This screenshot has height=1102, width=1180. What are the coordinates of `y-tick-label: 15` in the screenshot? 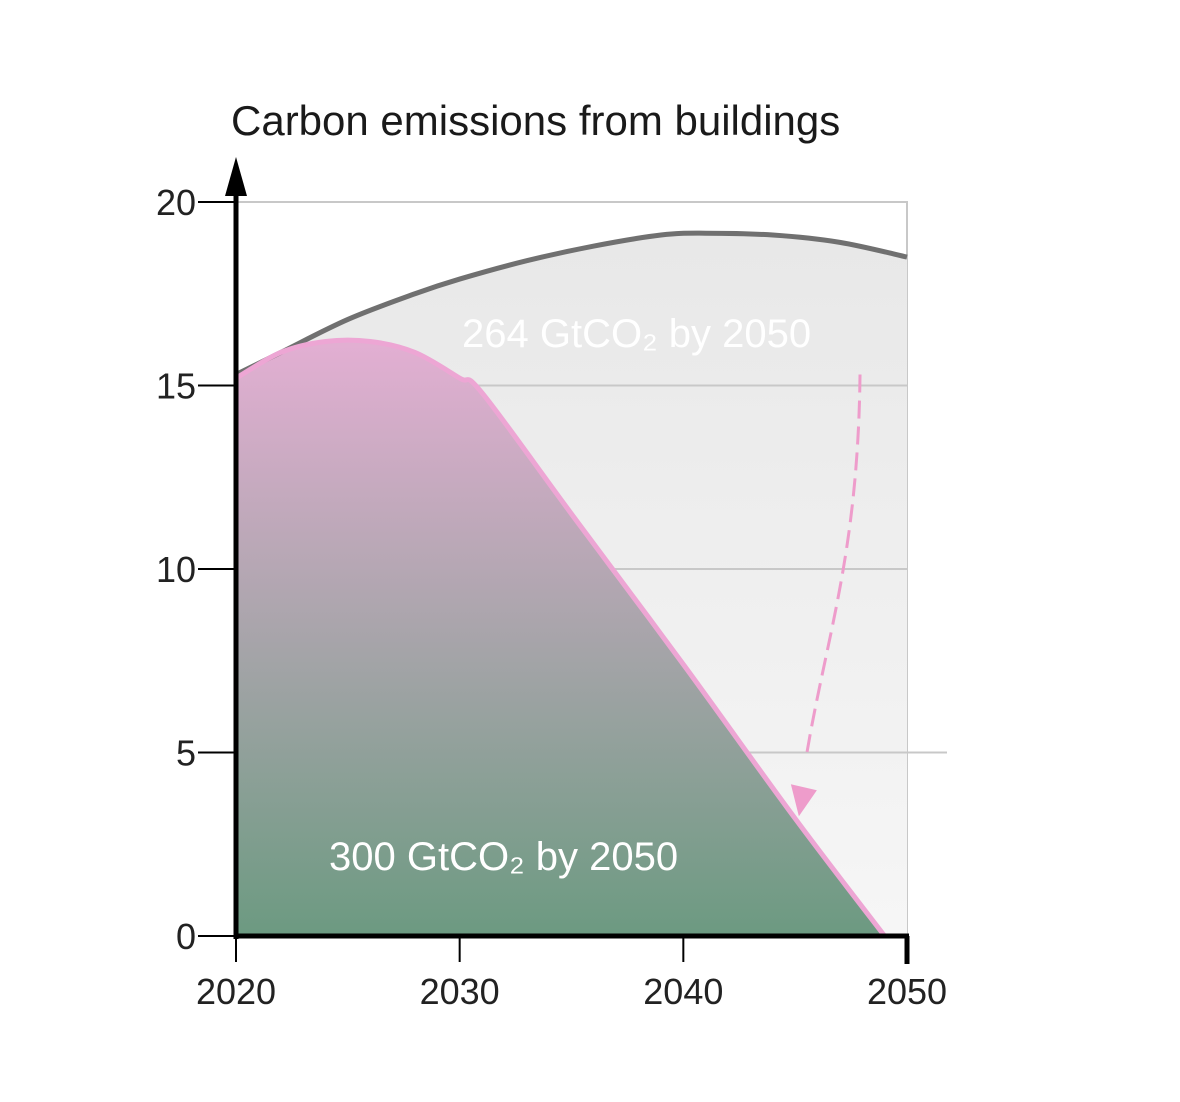 It's located at (176, 386).